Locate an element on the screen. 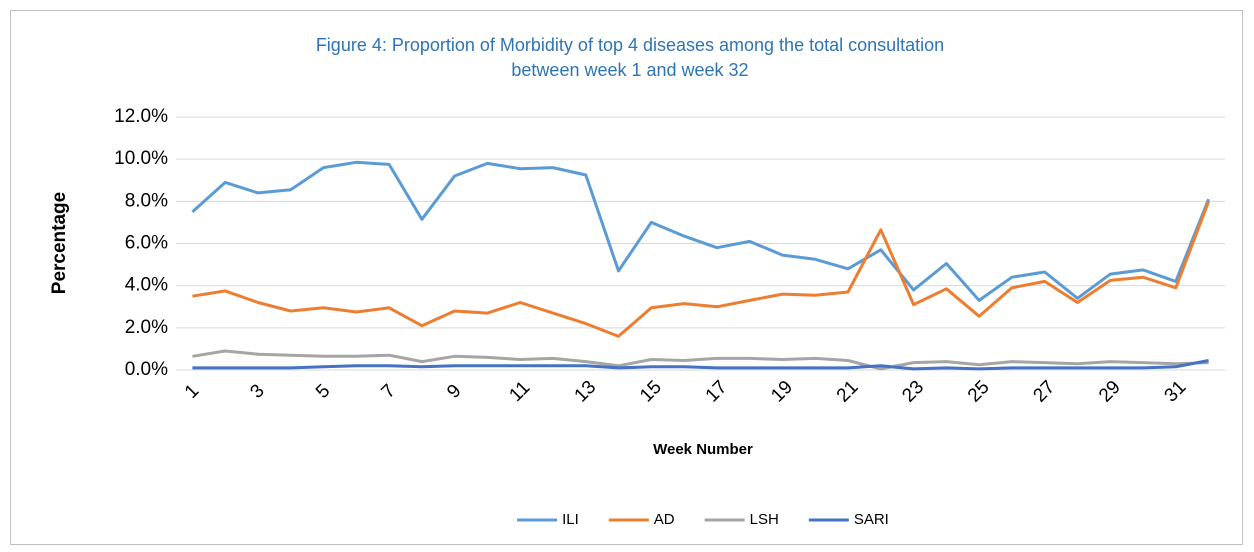  y-tick-label: 12.0% is located at coordinates (141, 116).